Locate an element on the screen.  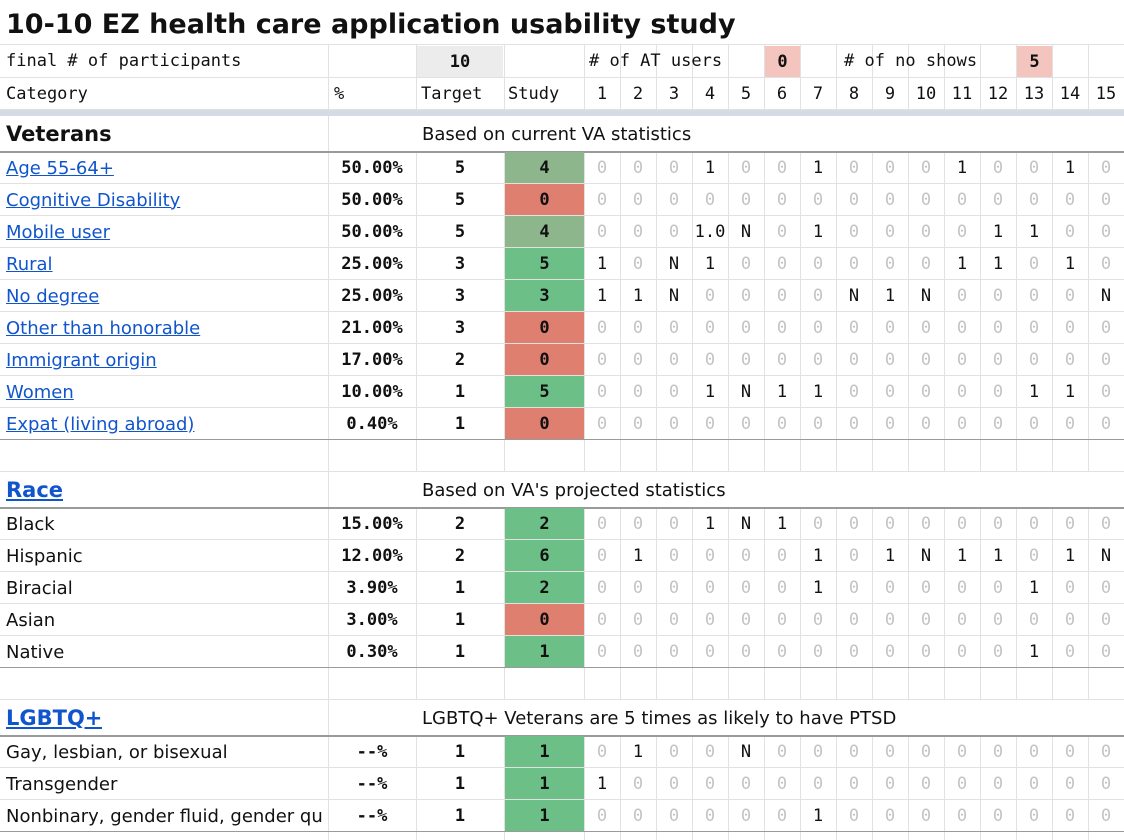
participant-number: 6 is located at coordinates (782, 93).